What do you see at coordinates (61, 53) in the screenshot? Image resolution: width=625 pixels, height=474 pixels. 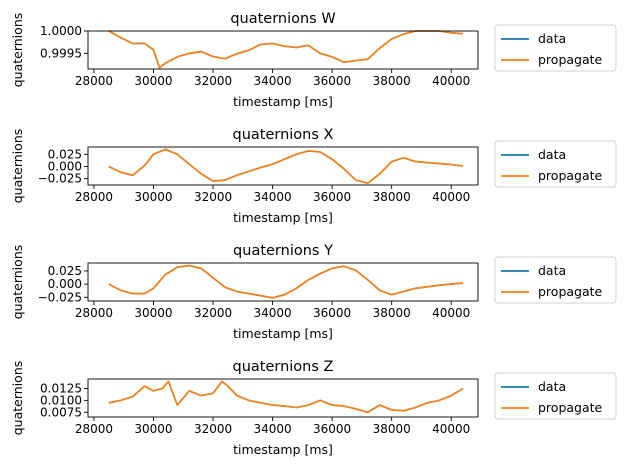 I see `y-tick-label: 0.9995` at bounding box center [61, 53].